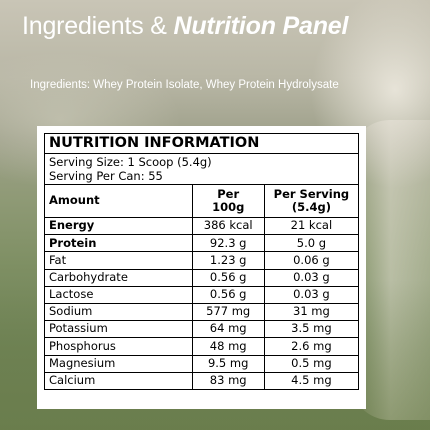  What do you see at coordinates (130, 162) in the screenshot?
I see `serving-size: Serving Size: 1 Scoop (5.4g)` at bounding box center [130, 162].